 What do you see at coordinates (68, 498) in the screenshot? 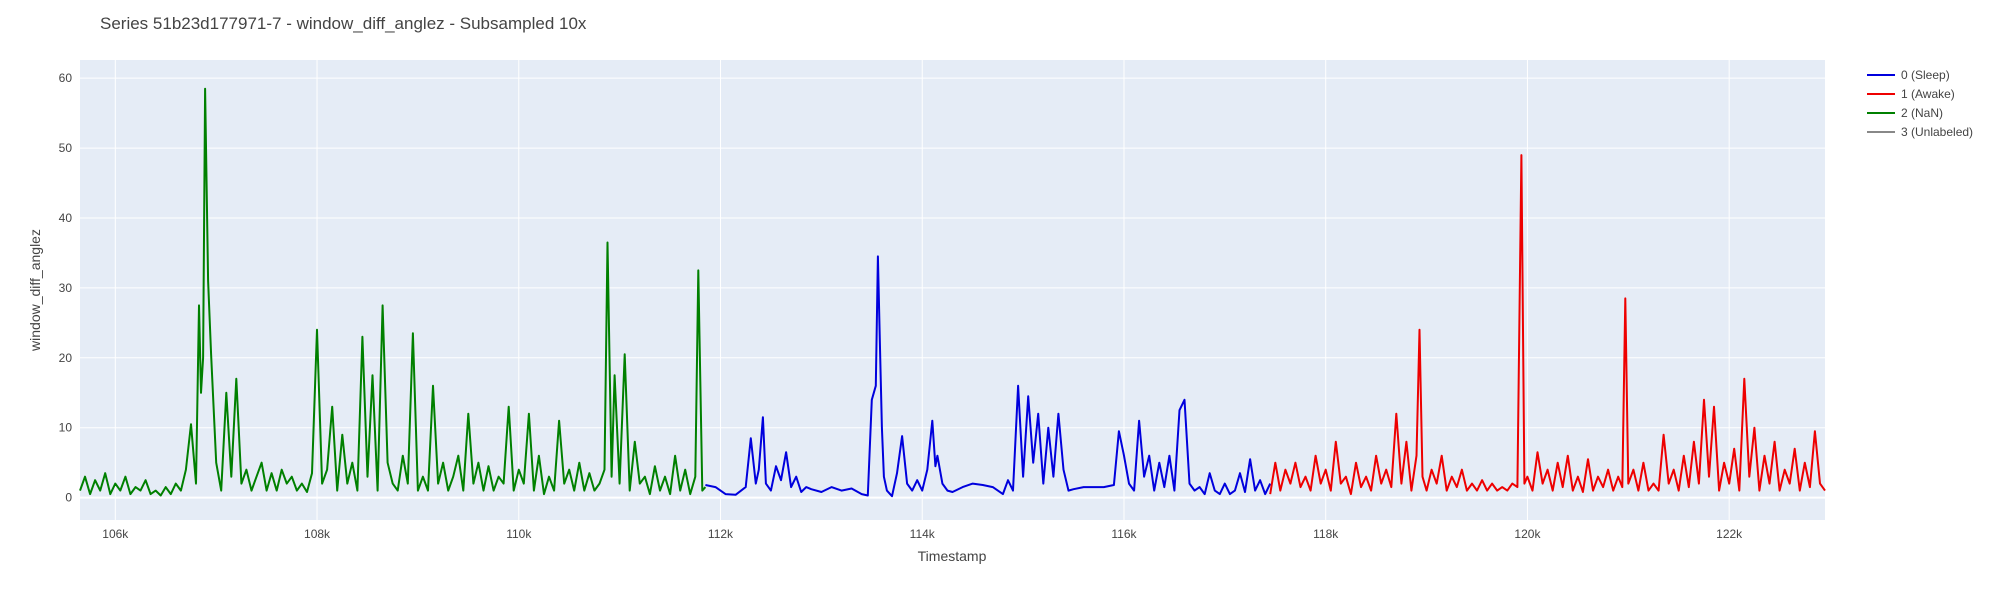
I see `y-tick-label: 0` at bounding box center [68, 498].